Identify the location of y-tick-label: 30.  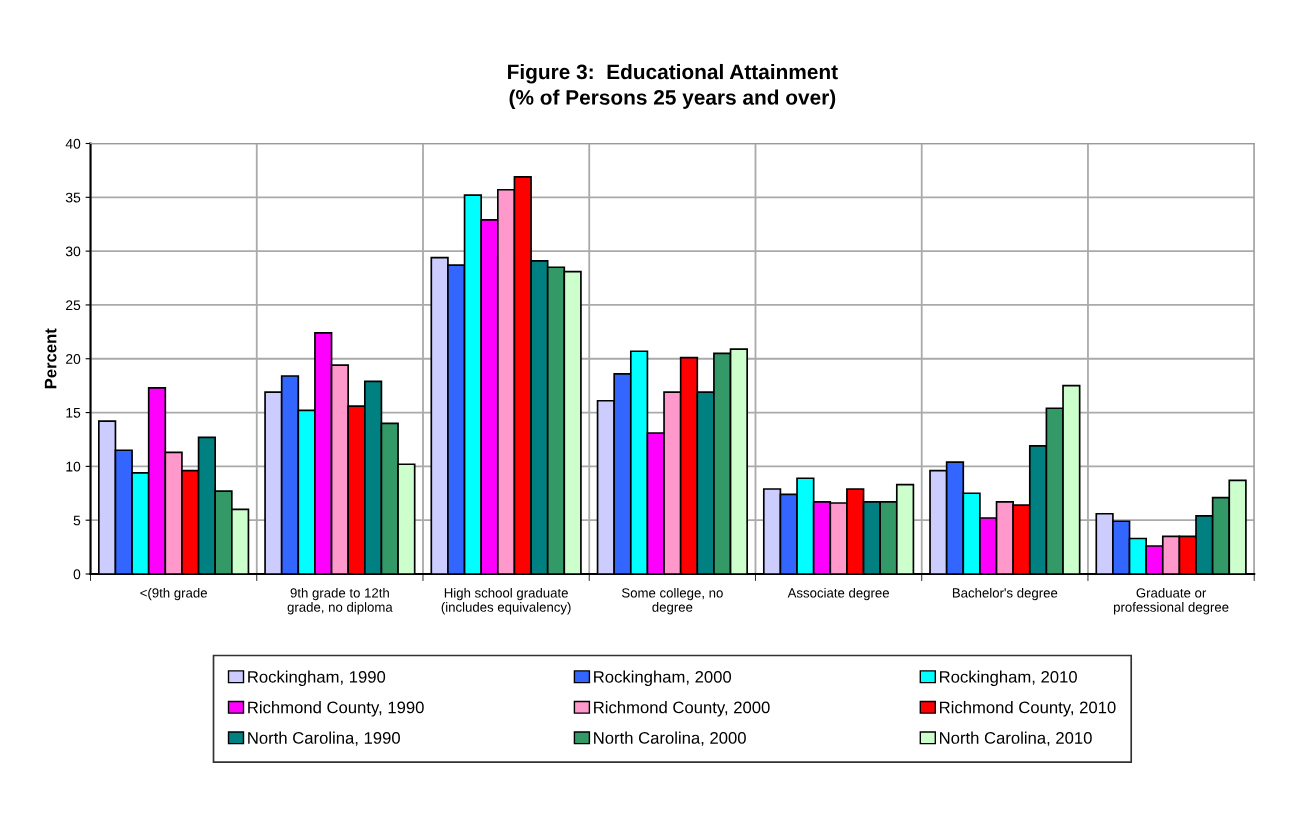
(73, 251).